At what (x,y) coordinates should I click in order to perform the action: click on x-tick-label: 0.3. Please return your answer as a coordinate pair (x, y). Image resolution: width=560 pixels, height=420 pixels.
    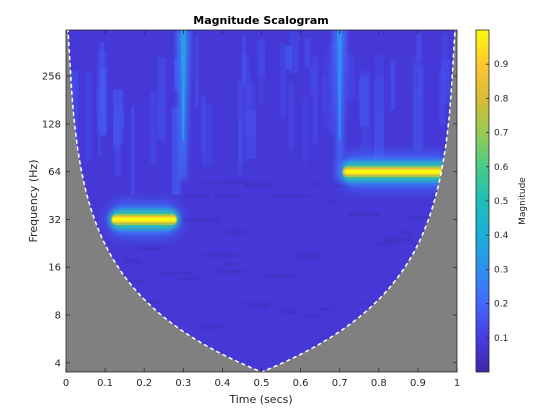
    Looking at the image, I should click on (183, 383).